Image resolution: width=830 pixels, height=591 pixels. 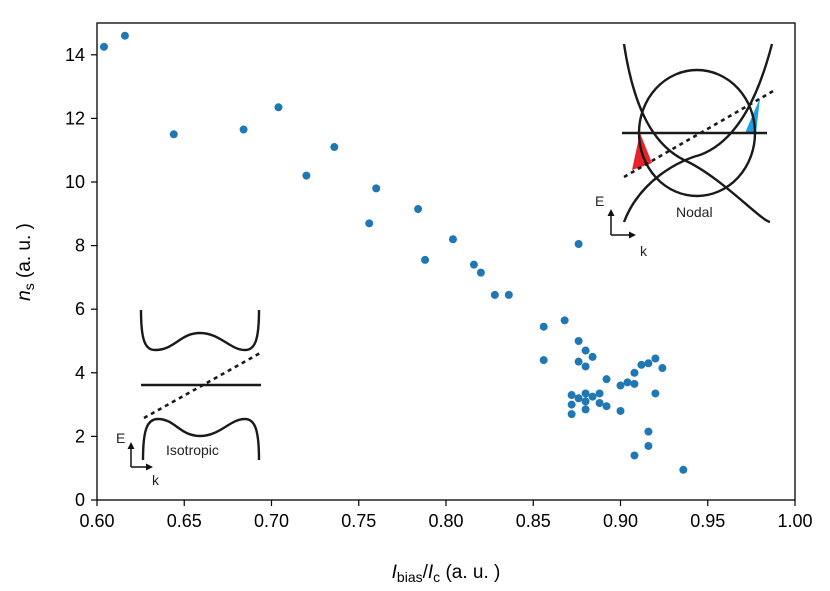 I want to click on isotropic-label: Isotropic, so click(x=192, y=450).